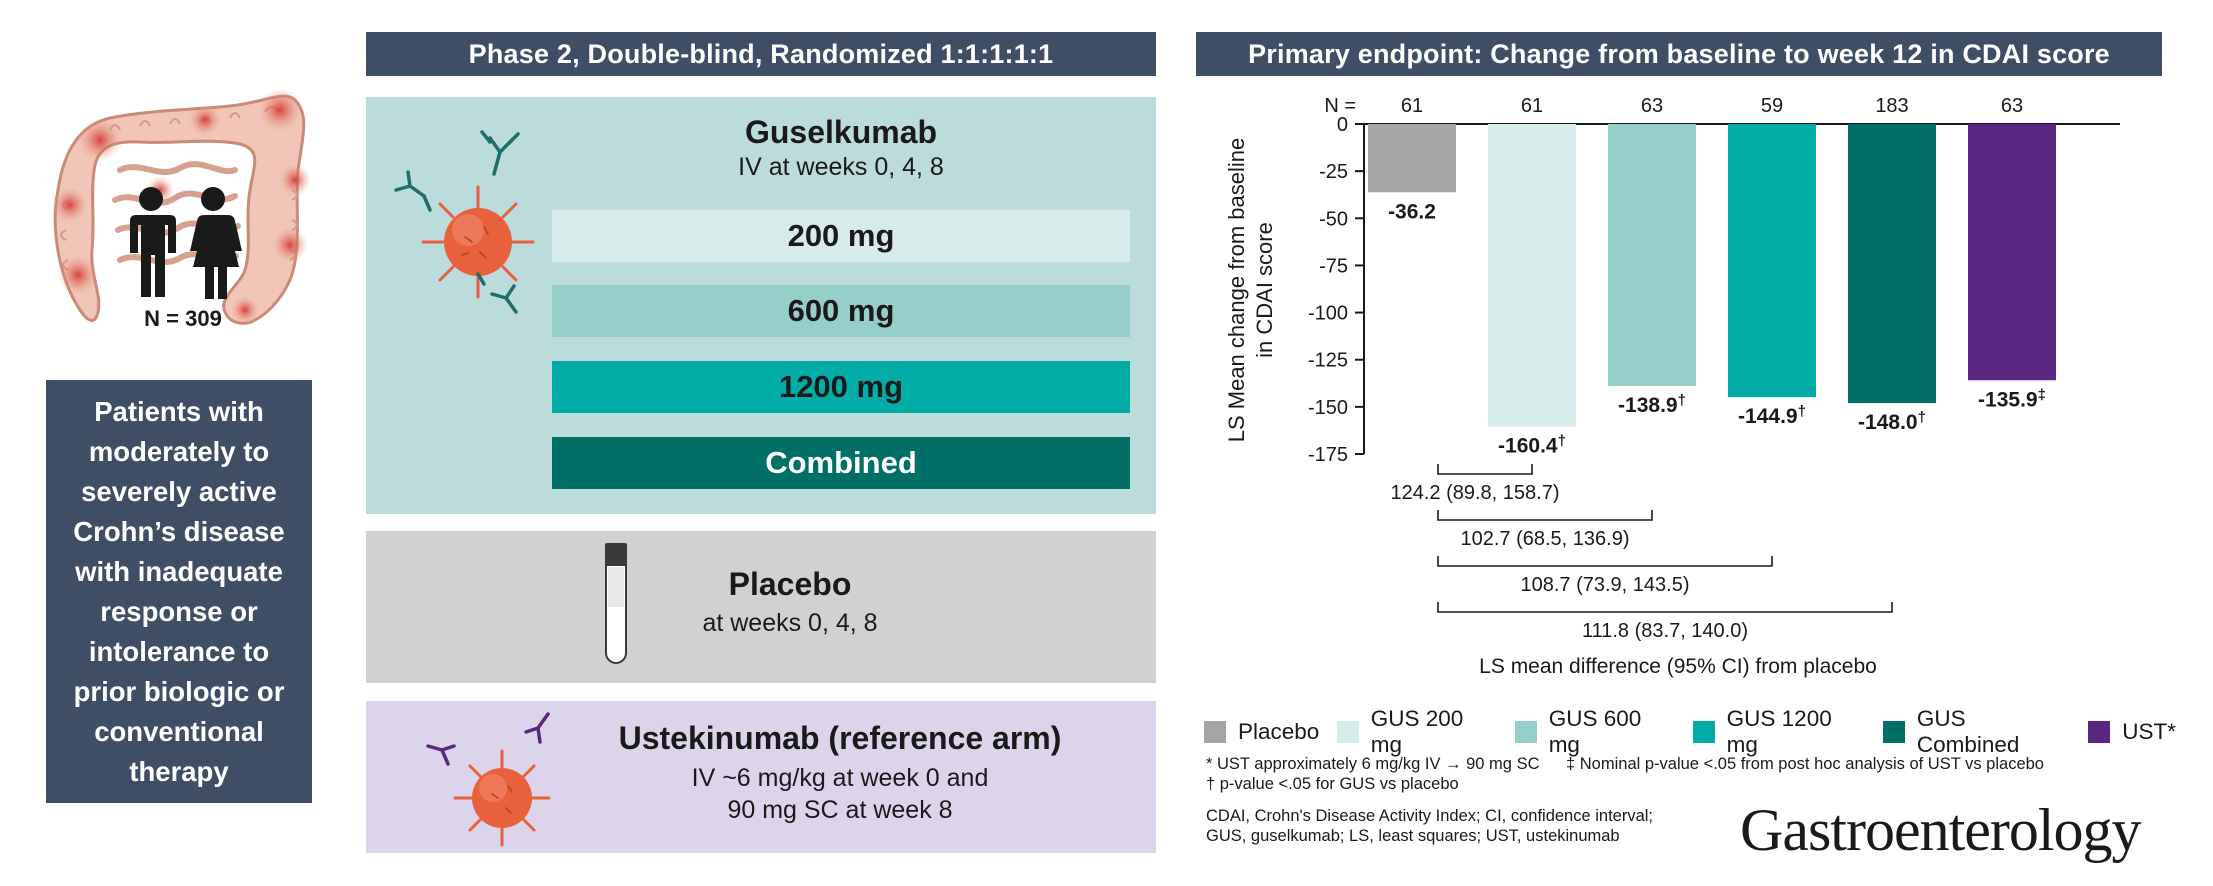 This screenshot has height=886, width=2213. I want to click on bar-value-text: -148.0, so click(1888, 422).